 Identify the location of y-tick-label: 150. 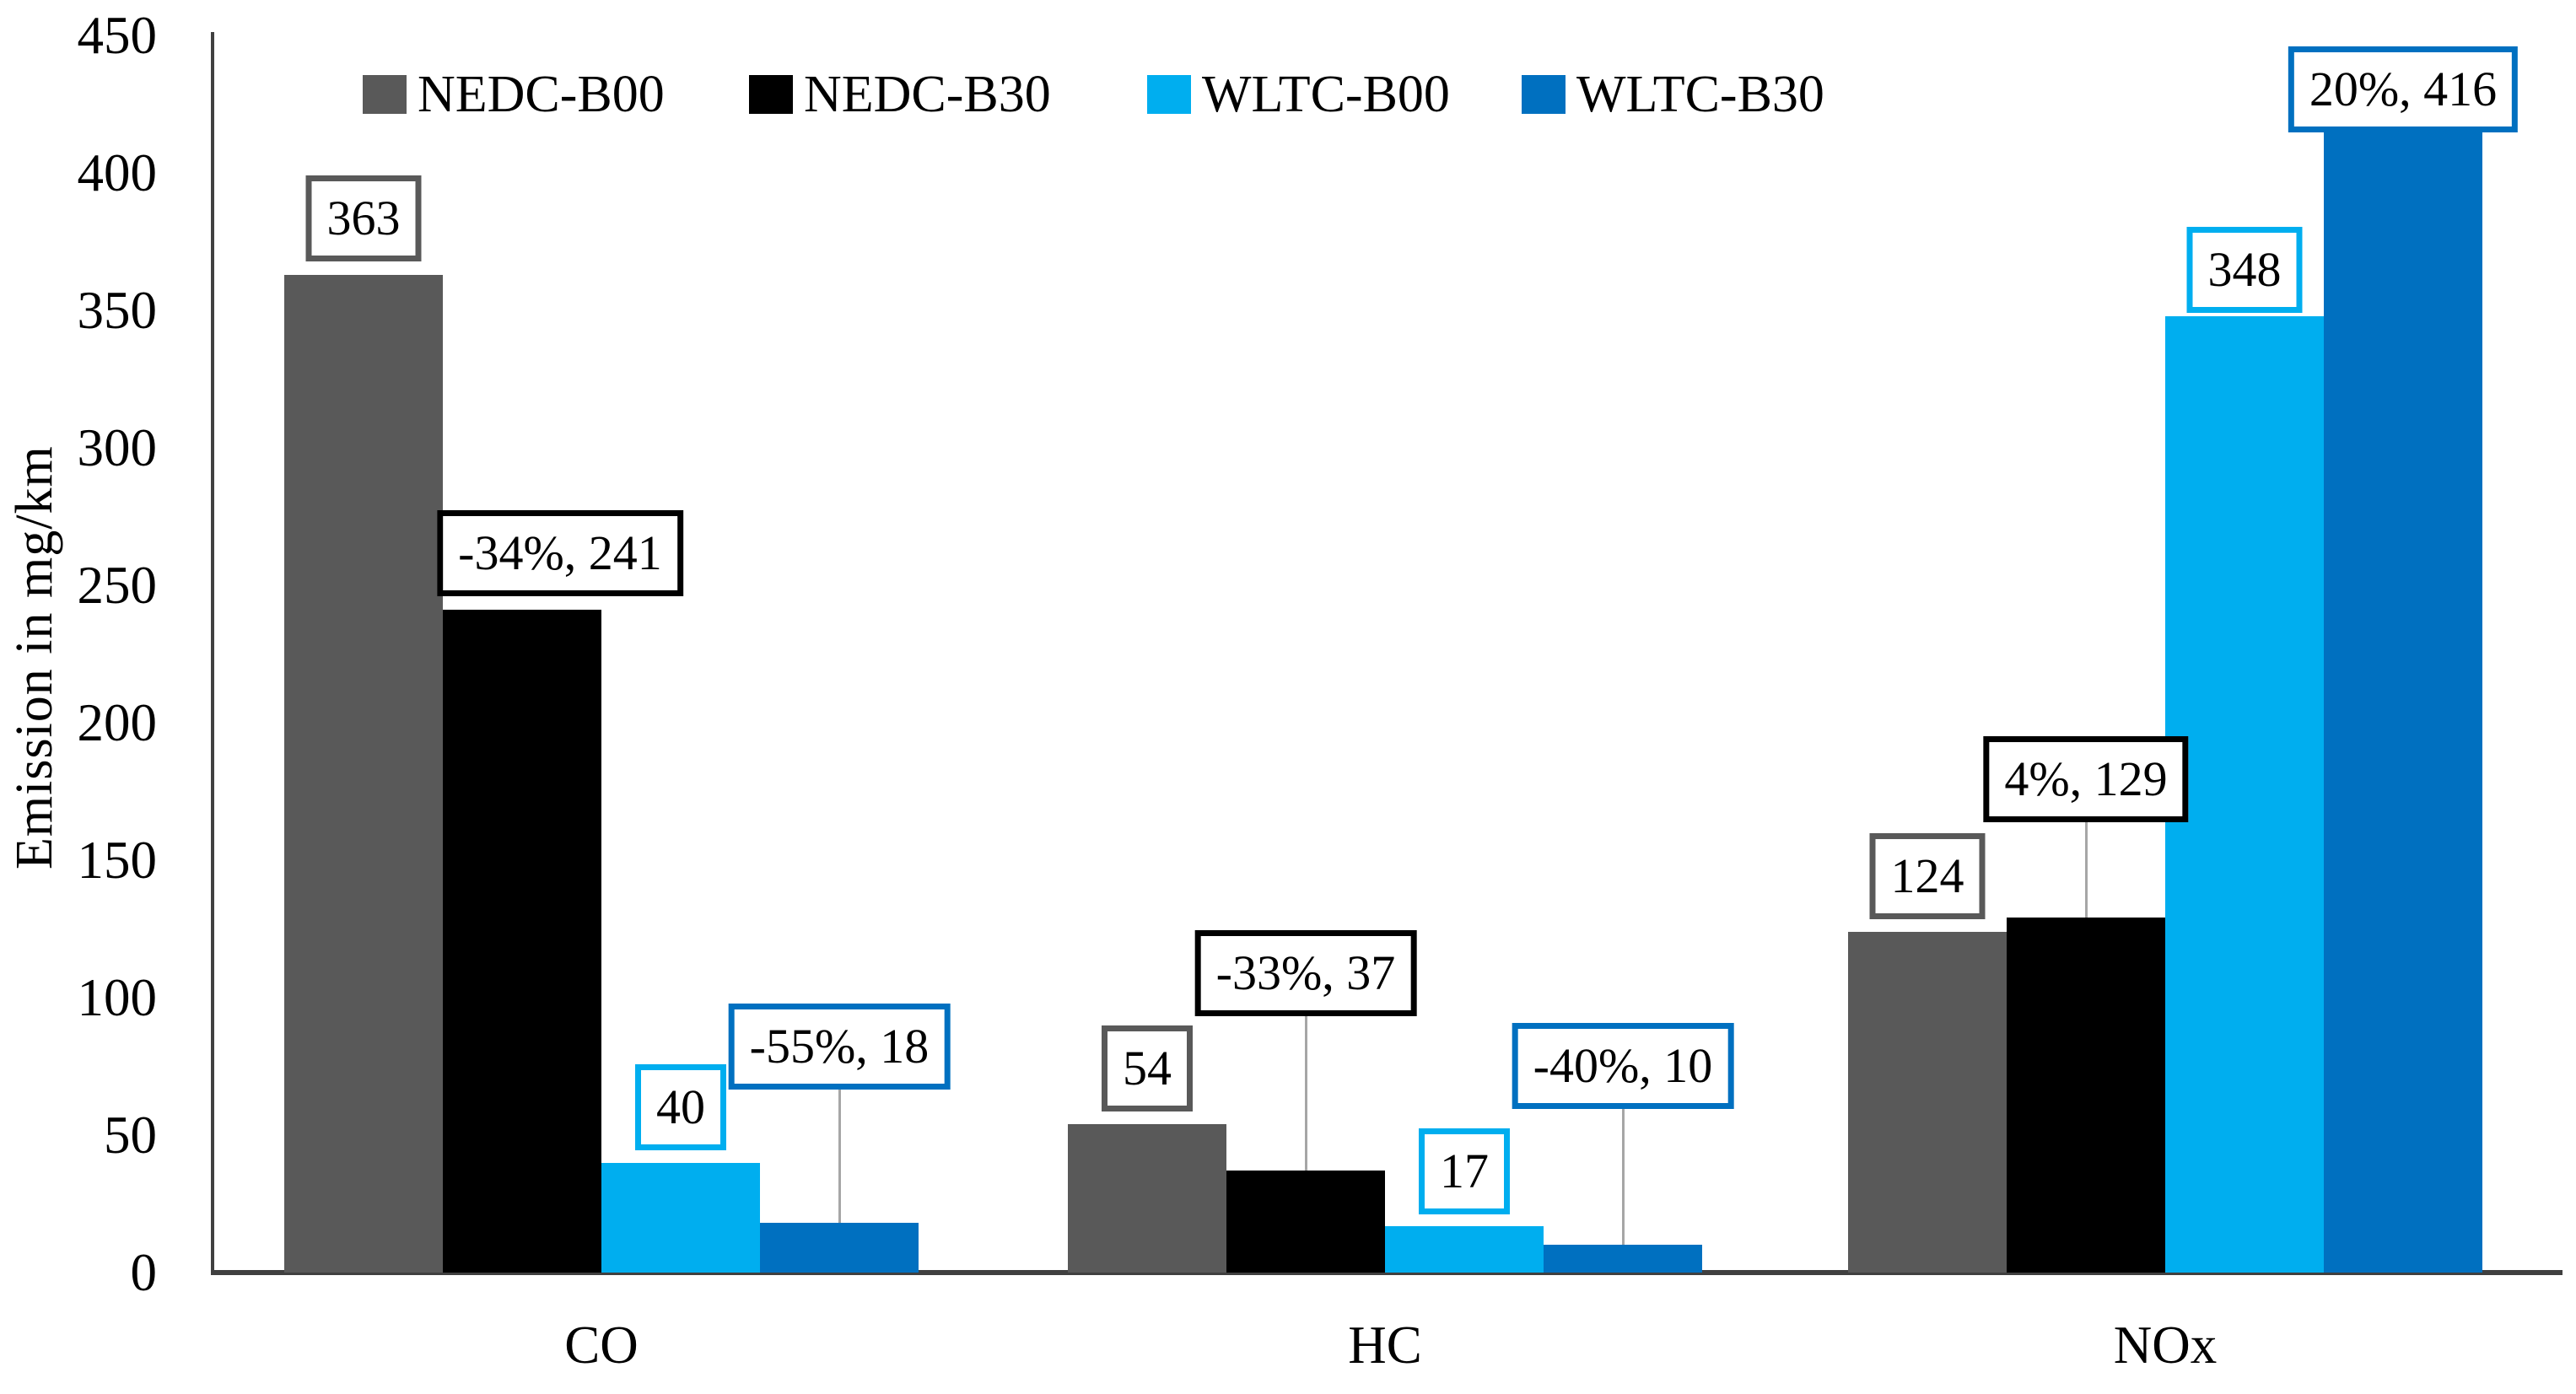
(118, 860).